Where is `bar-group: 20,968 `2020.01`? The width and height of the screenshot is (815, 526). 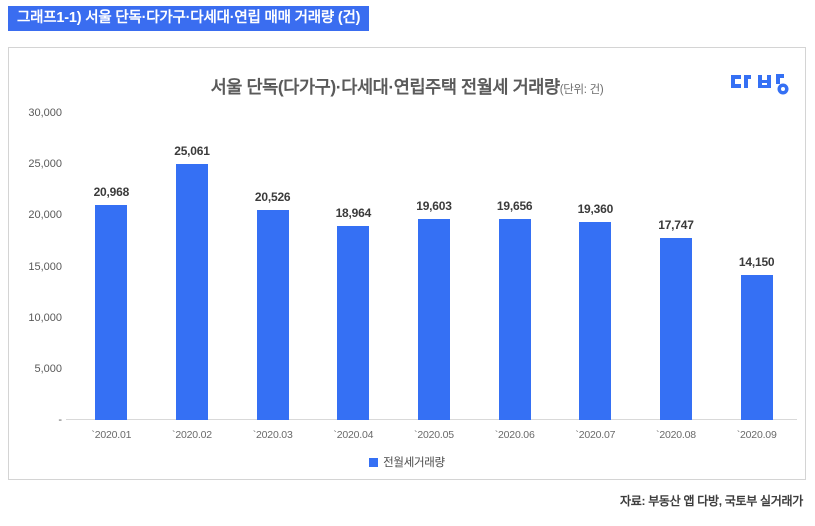
bar-group: 20,968 `2020.01 is located at coordinates (111, 277).